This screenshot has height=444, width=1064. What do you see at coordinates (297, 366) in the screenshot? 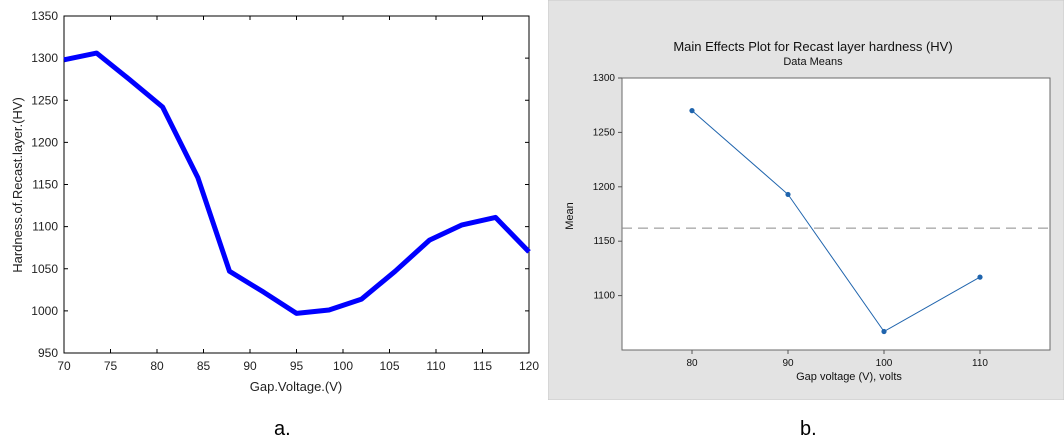
I see `chart-a-xtick-label: 95` at bounding box center [297, 366].